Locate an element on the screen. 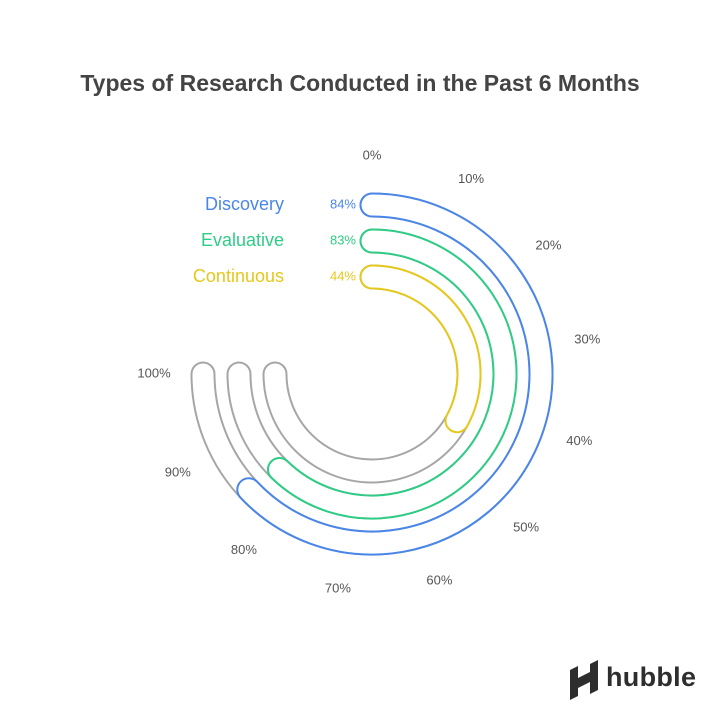 Image resolution: width=720 pixels, height=720 pixels. hubble-logo-icon is located at coordinates (584, 680).